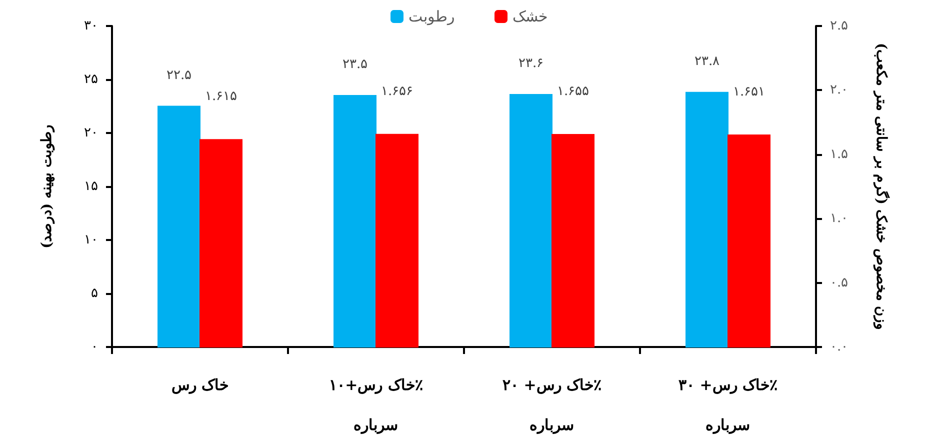  I want to click on y-tick-label: ۱۵, so click(91, 186).